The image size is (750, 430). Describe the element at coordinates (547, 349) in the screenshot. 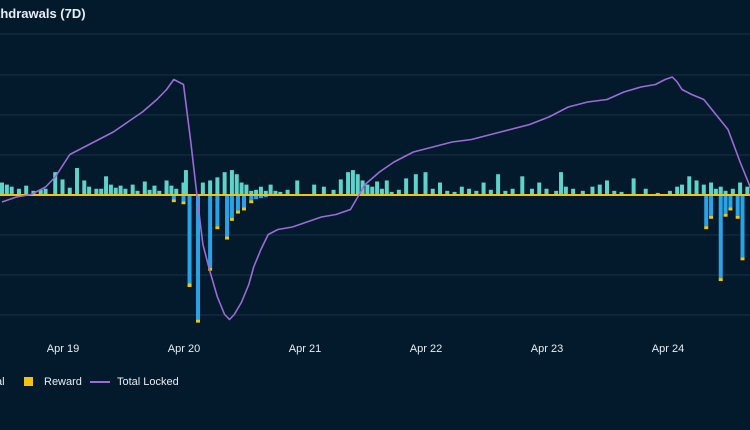

I see `x-tick-label: Apr 23` at that location.